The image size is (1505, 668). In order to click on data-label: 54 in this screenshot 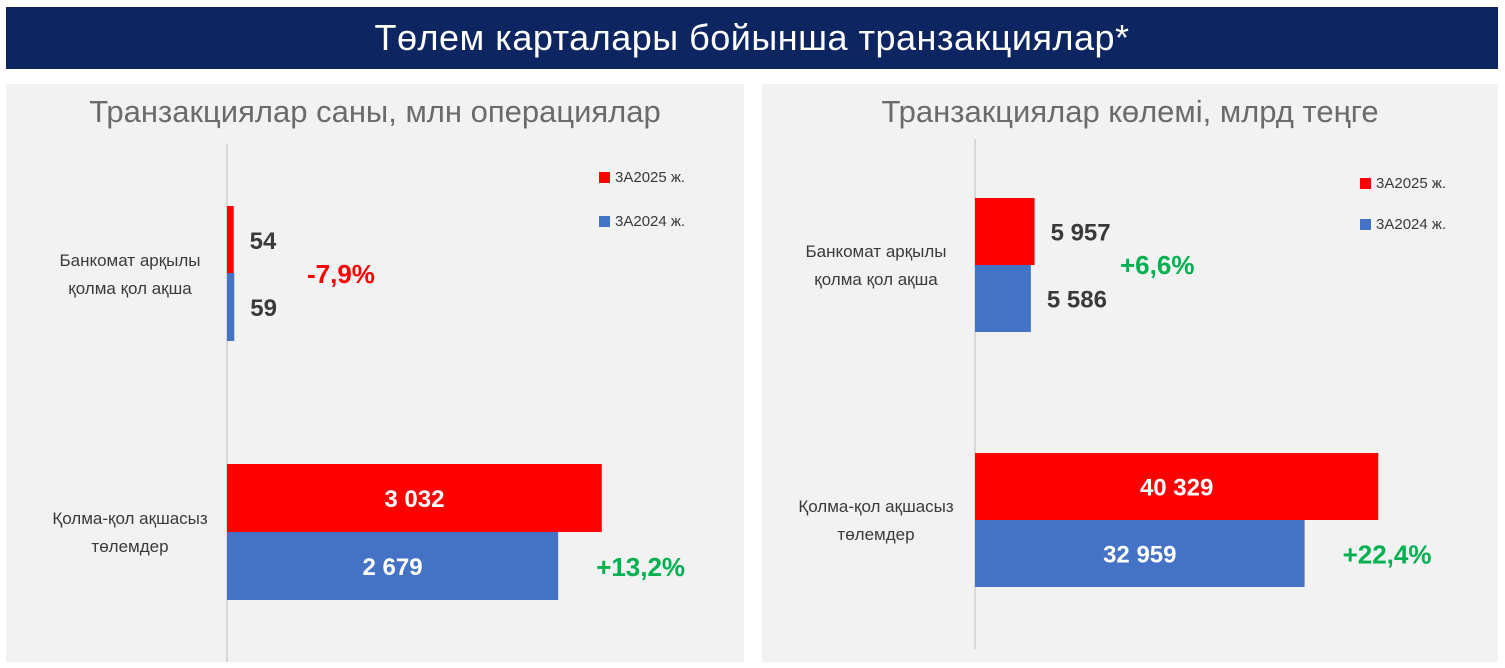, I will do `click(263, 241)`.